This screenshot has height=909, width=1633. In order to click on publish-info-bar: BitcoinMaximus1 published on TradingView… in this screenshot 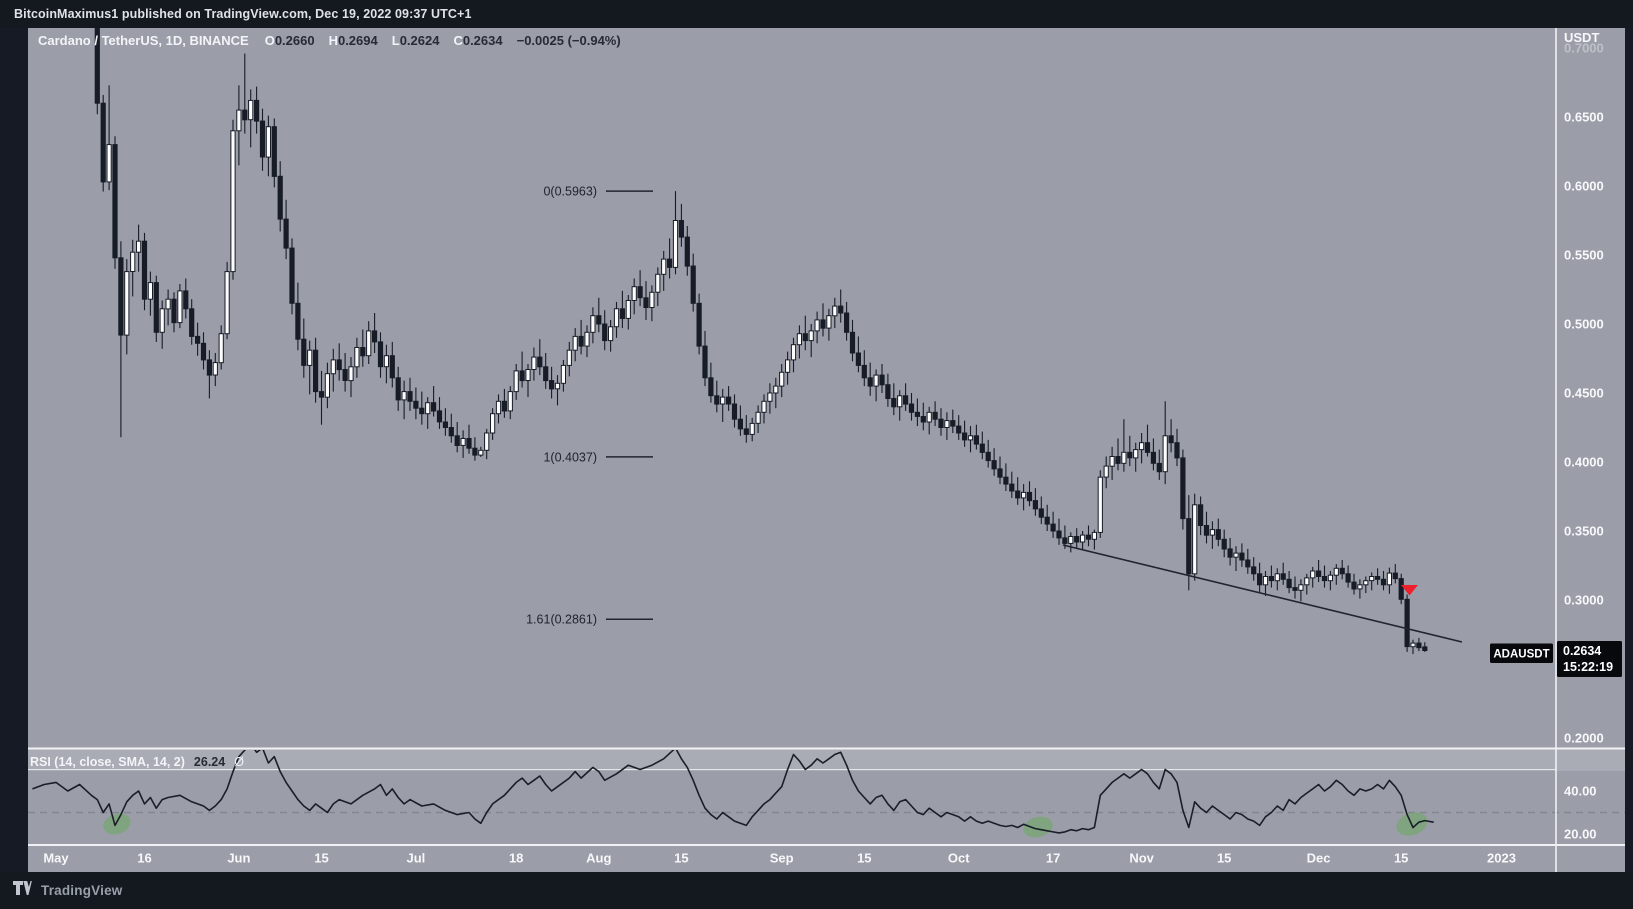, I will do `click(816, 14)`.